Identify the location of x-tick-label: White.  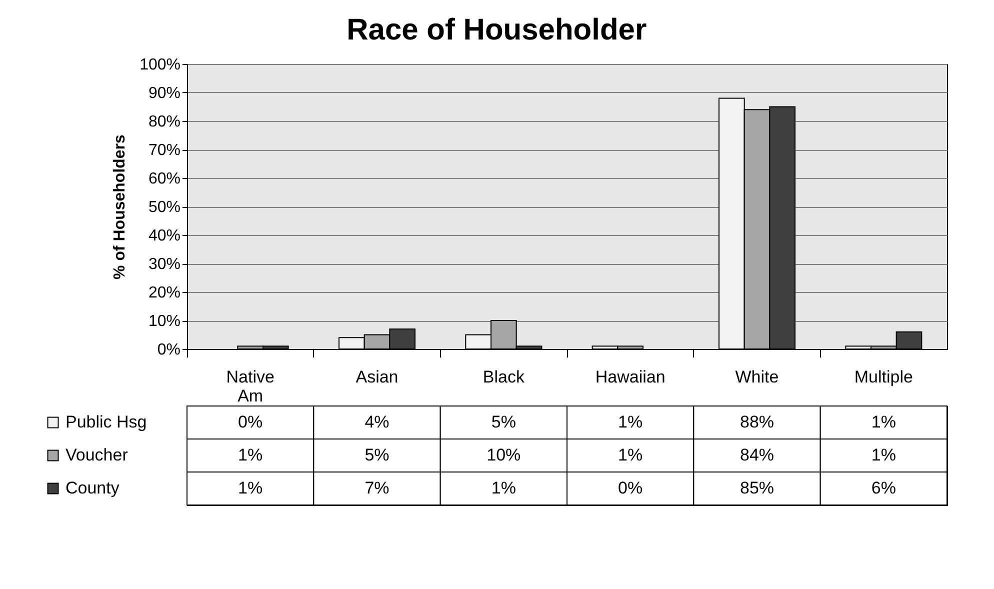
(757, 377).